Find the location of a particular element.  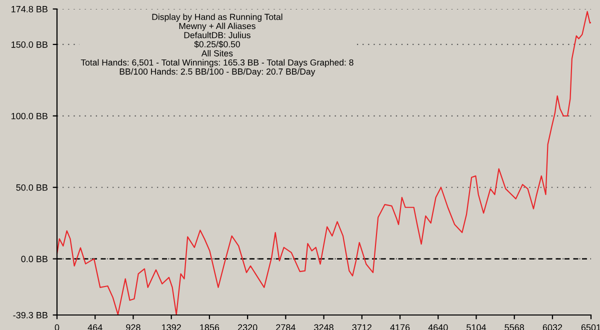

y-tick-label: 174.8 BB is located at coordinates (30, 9).